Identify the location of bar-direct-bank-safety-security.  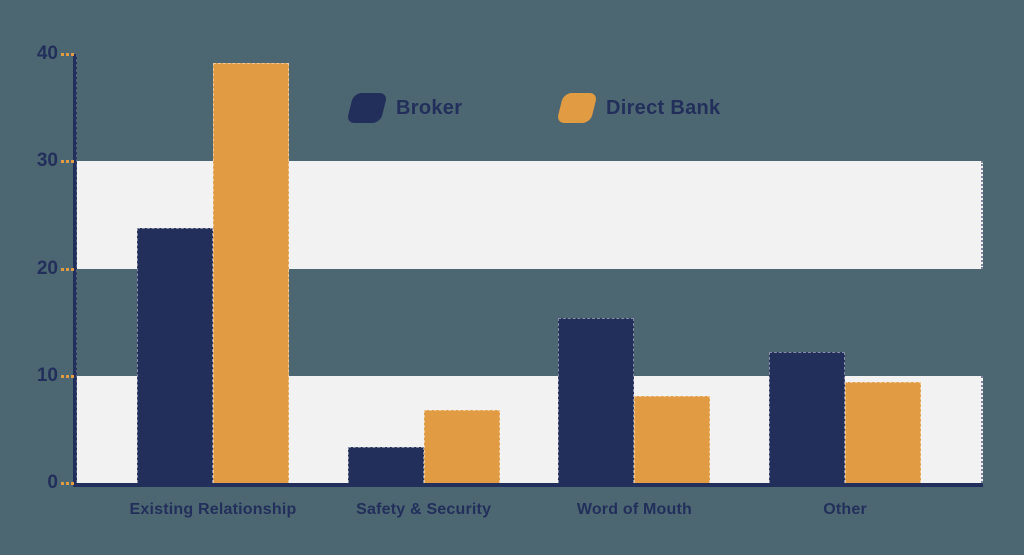
(461, 446).